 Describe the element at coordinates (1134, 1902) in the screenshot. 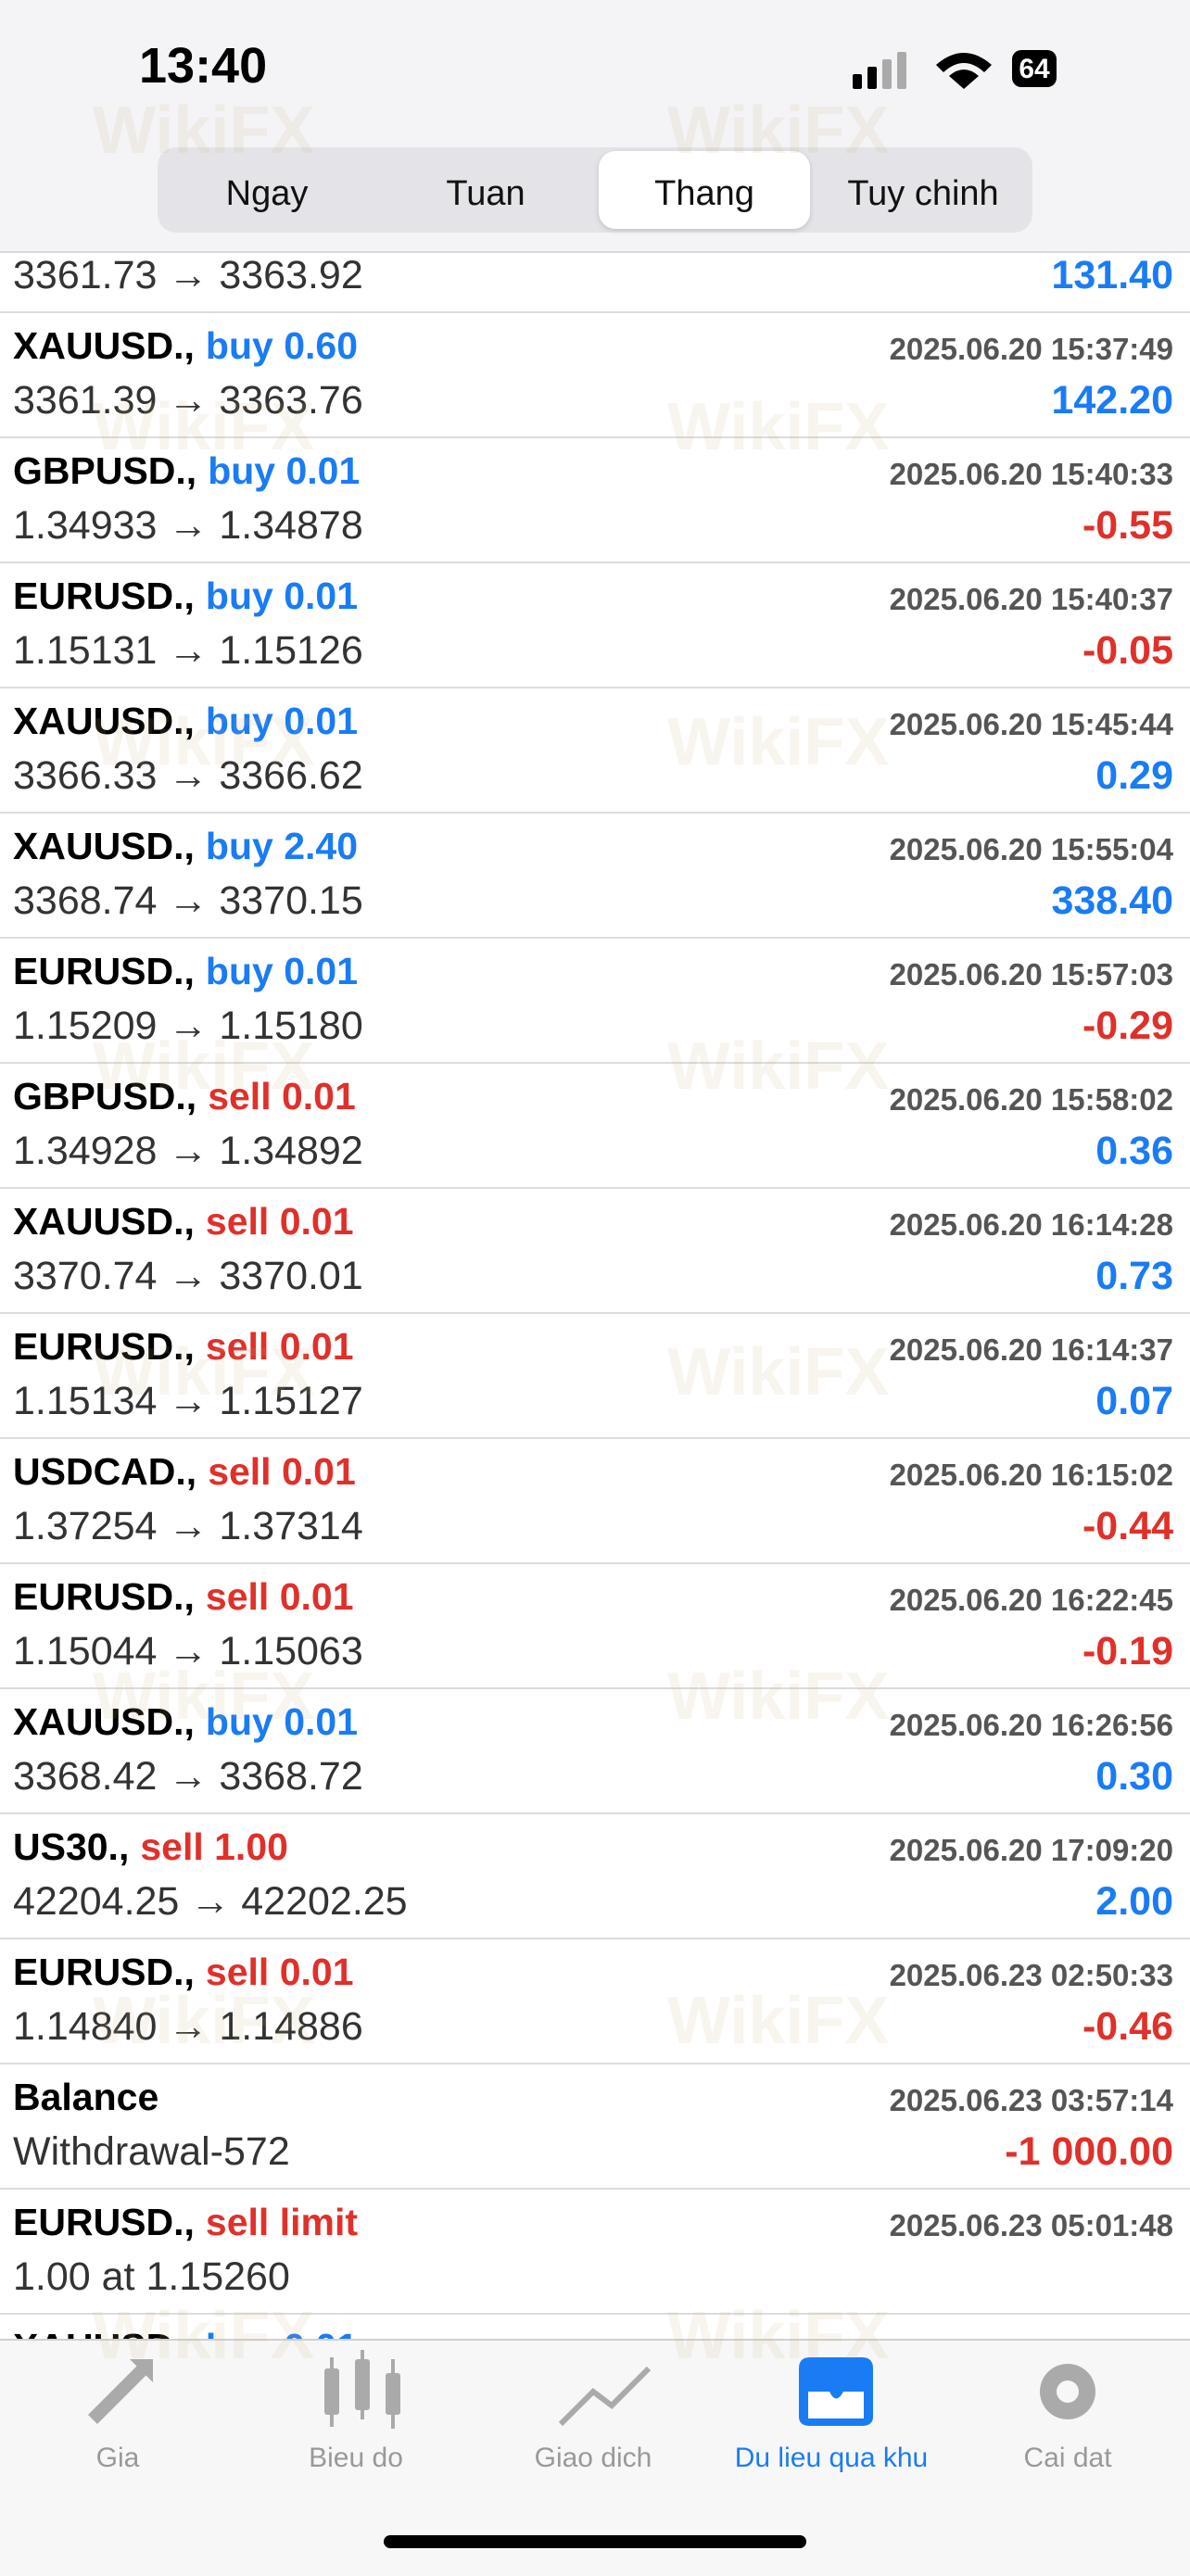

I see `profit: 2.00` at that location.